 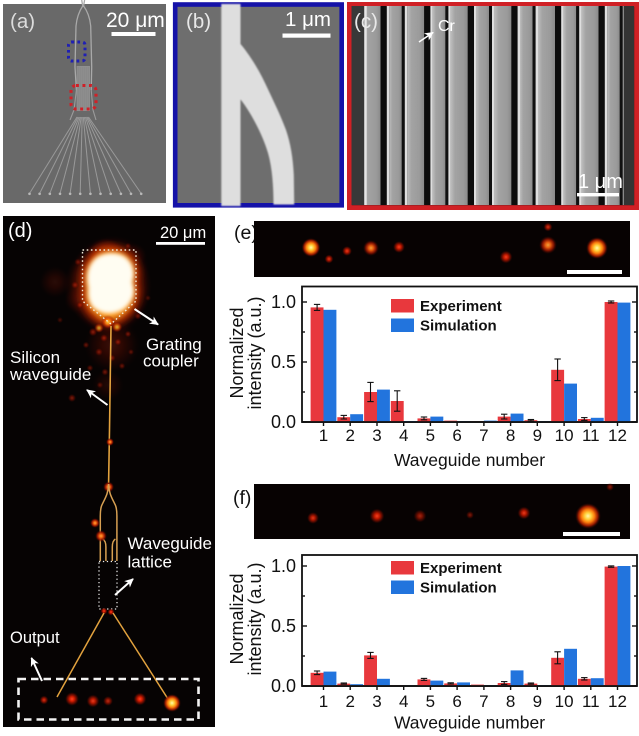 I want to click on svg-text: coupler, so click(x=171, y=361).